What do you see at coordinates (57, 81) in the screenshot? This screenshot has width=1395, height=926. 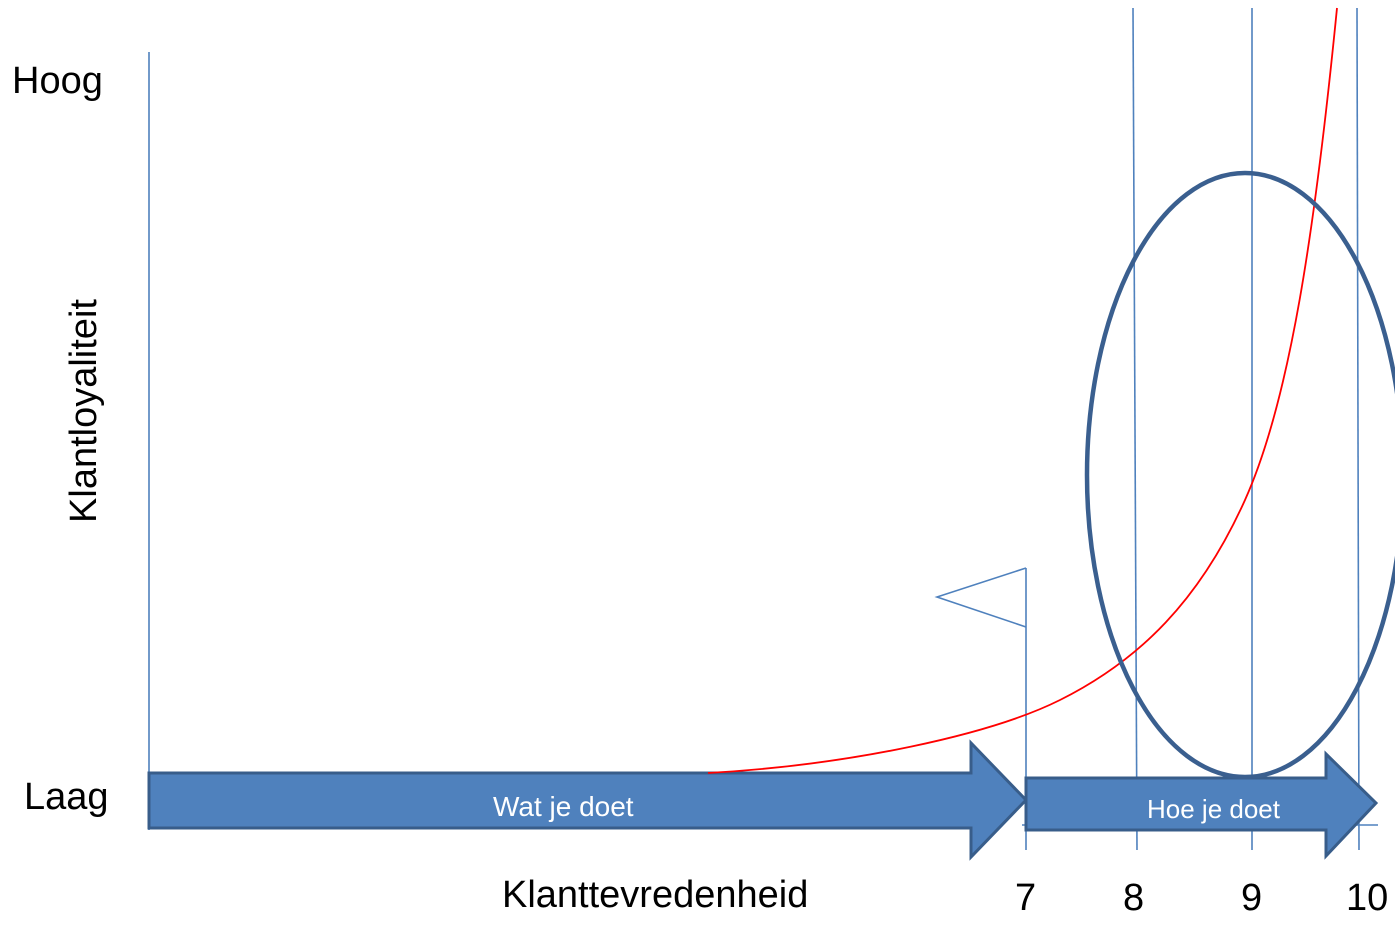 I see `y-high-label: Hoog` at bounding box center [57, 81].